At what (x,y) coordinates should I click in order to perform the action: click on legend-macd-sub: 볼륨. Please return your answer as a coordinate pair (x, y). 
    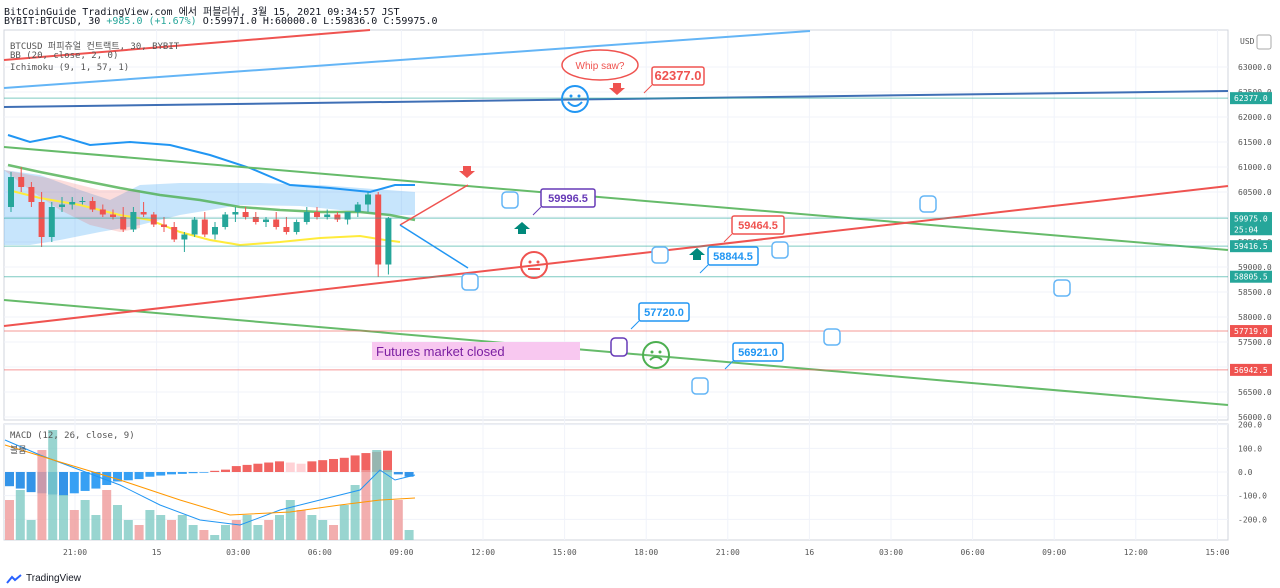
    Looking at the image, I should click on (18, 451).